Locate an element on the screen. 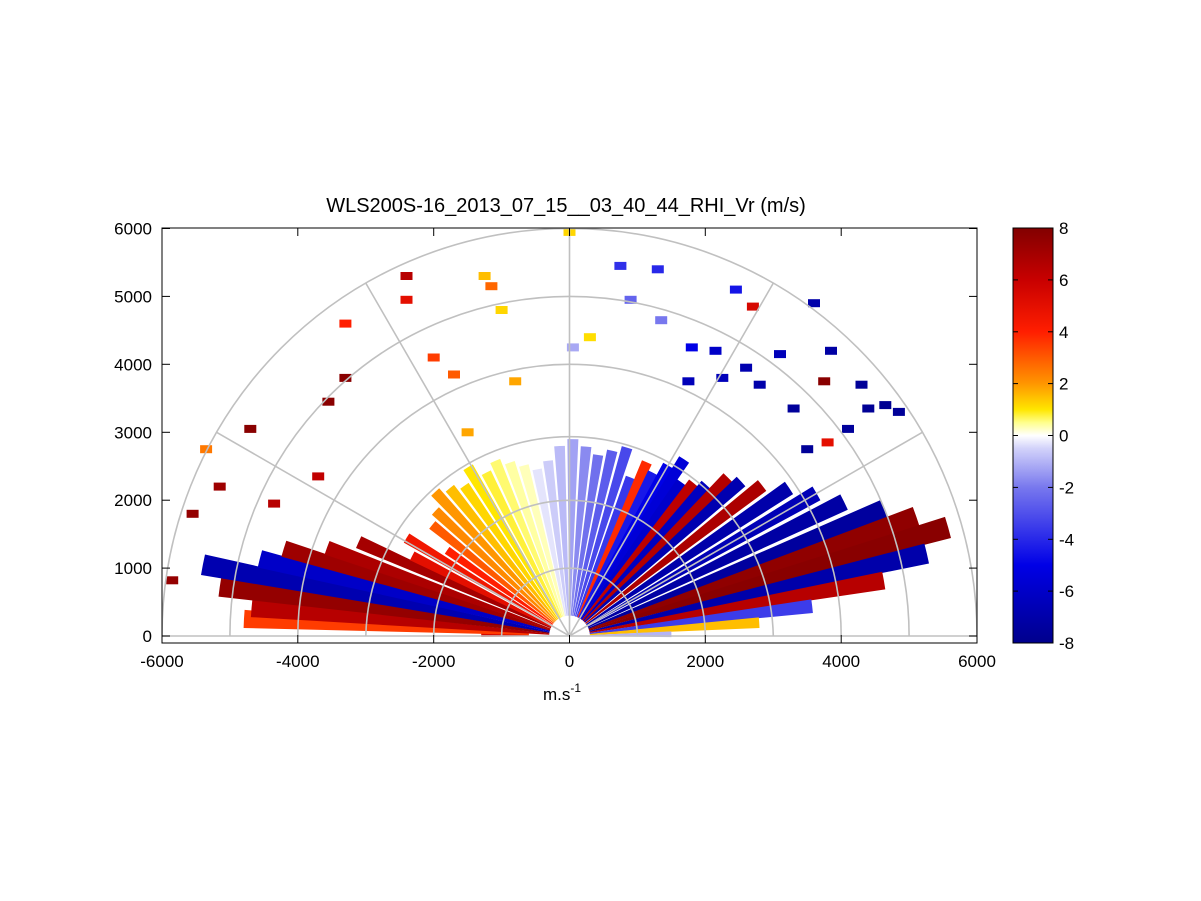 This screenshot has height=901, width=1201. x-tick-label-1: -4000 is located at coordinates (297, 661).